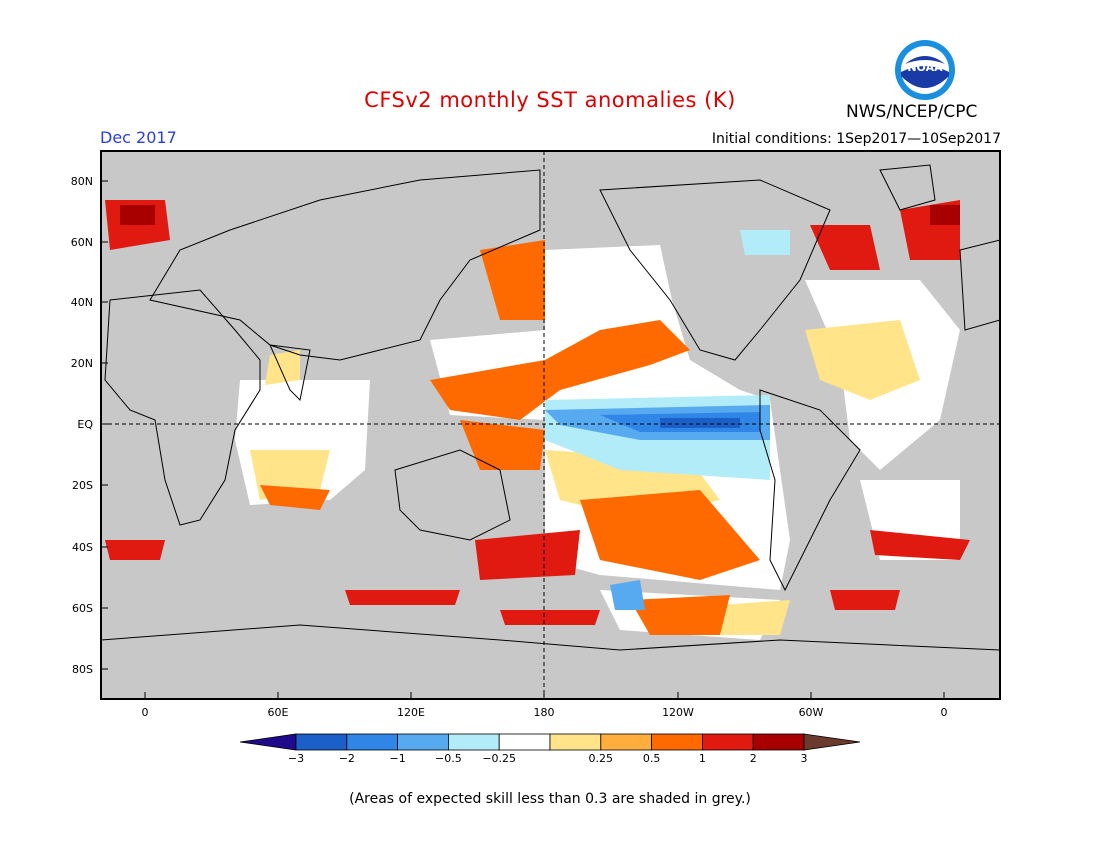 The image size is (1100, 850). What do you see at coordinates (601, 758) in the screenshot?
I see `colorbar-label: 0.25` at bounding box center [601, 758].